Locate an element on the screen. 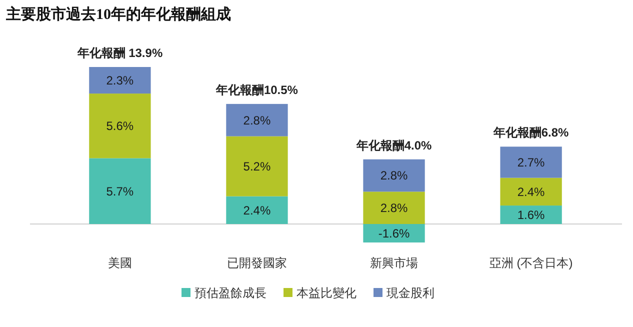  legend-label: 現金股利 is located at coordinates (410, 293).